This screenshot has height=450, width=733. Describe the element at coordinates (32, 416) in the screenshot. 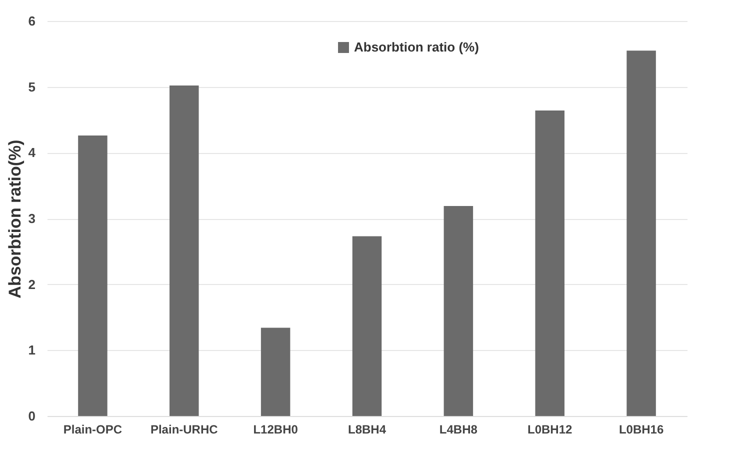

I see `y-tick-label: 0` at that location.